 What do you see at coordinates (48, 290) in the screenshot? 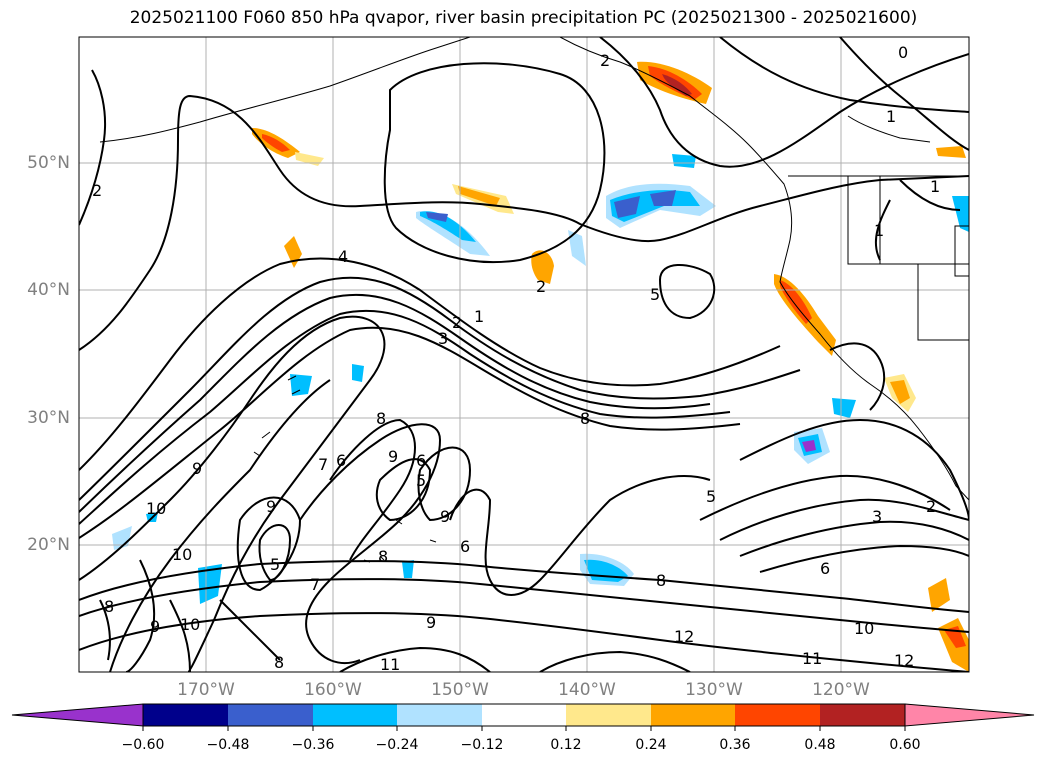
I see `lat-tick-label: 40°N` at bounding box center [48, 290].